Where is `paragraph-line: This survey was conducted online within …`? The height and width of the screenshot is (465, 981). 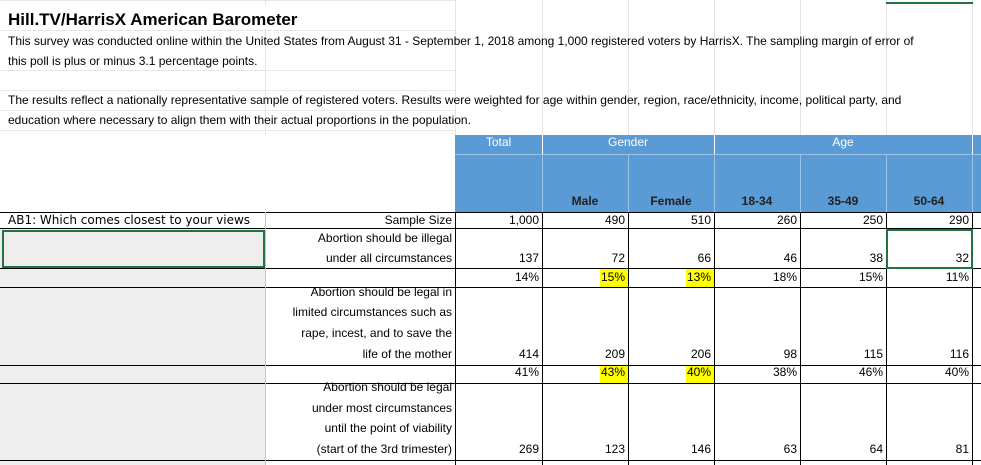 paragraph-line: This survey was conducted online within … is located at coordinates (461, 41).